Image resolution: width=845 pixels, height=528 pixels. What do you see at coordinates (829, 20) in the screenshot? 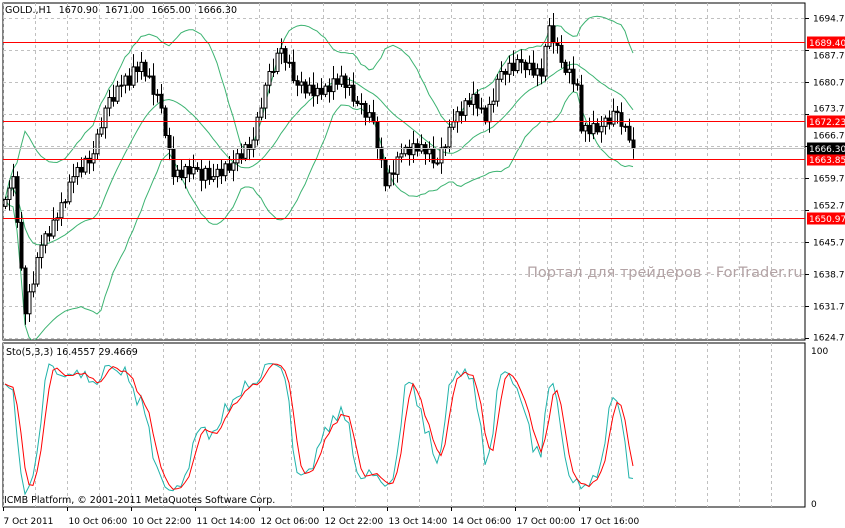
I see `y-tick-label: 1694.70` at bounding box center [829, 20].